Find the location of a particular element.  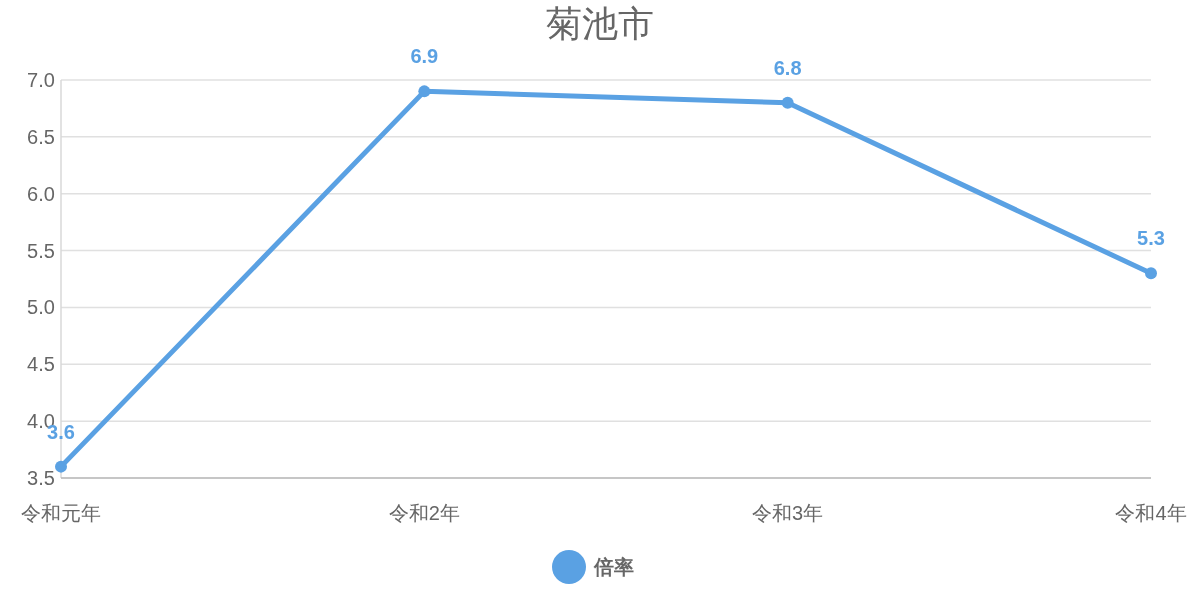

data-label: 6.8 is located at coordinates (787, 67).